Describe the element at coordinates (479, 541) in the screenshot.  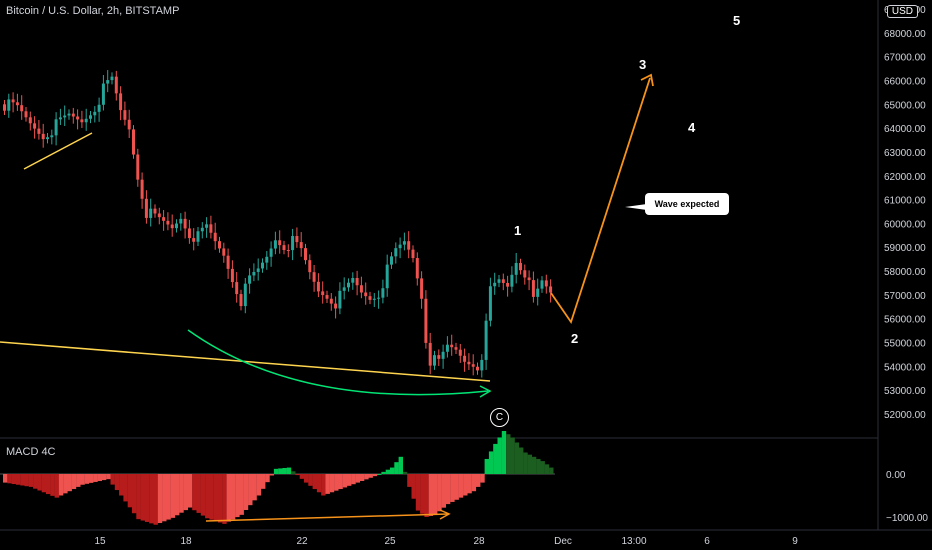
I see `x-tick-label: 28` at that location.